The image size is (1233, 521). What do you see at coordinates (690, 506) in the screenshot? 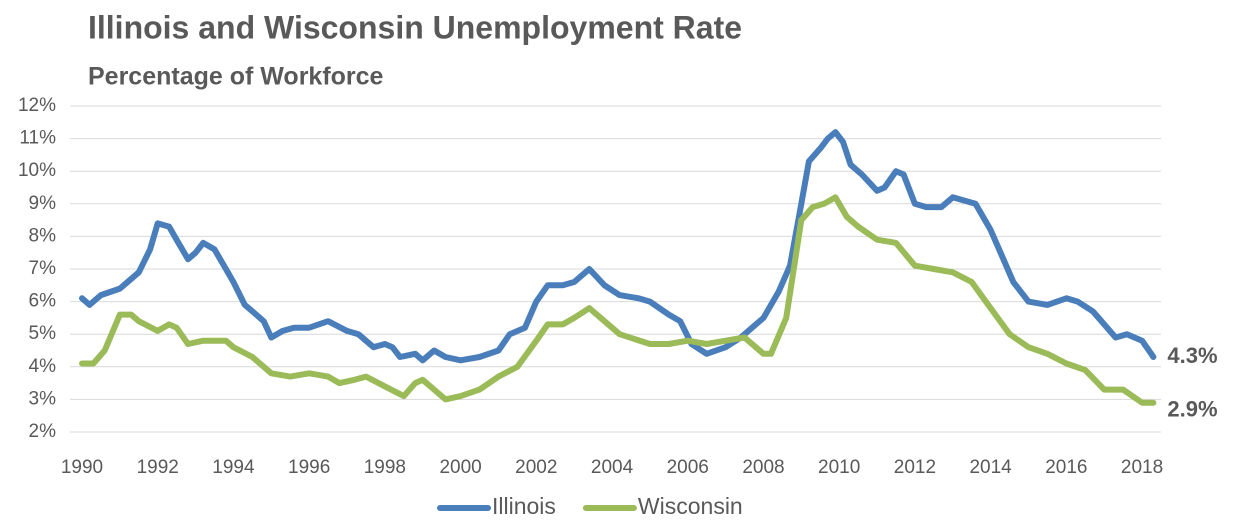
I see `legend-label: Wisconsin` at bounding box center [690, 506].